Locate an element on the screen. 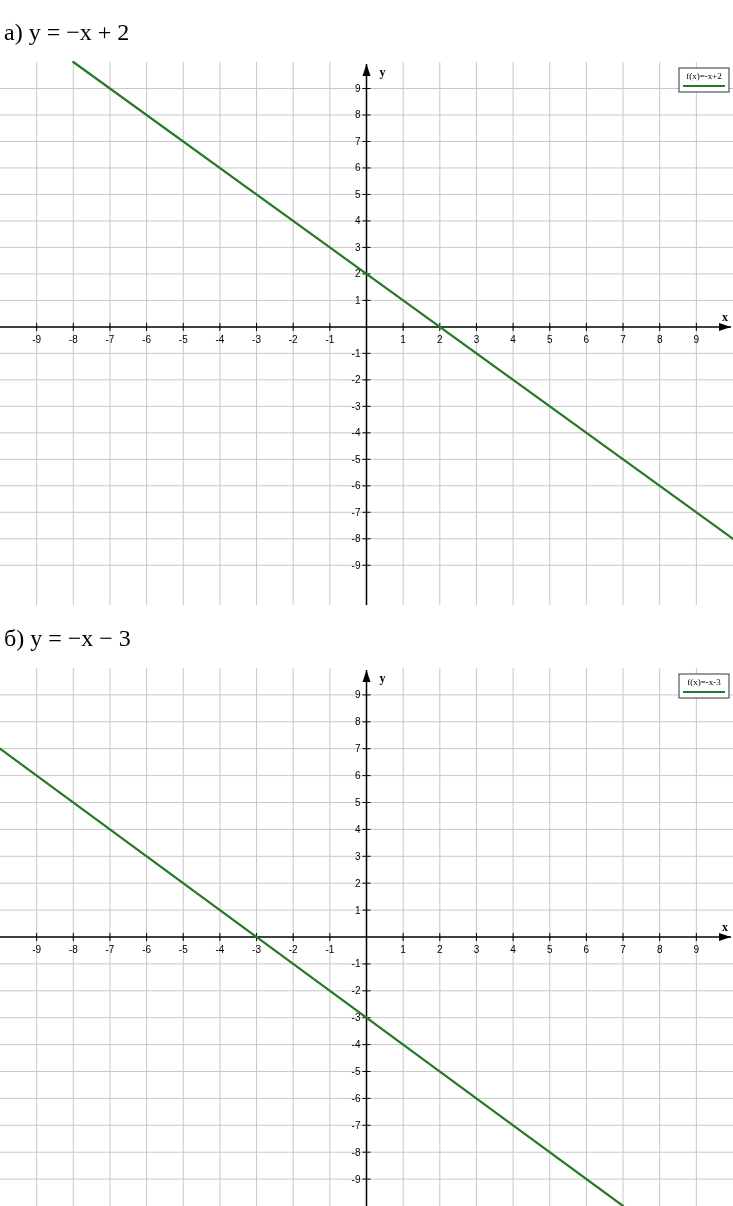  text: f(x)=-x-3 is located at coordinates (704, 682).